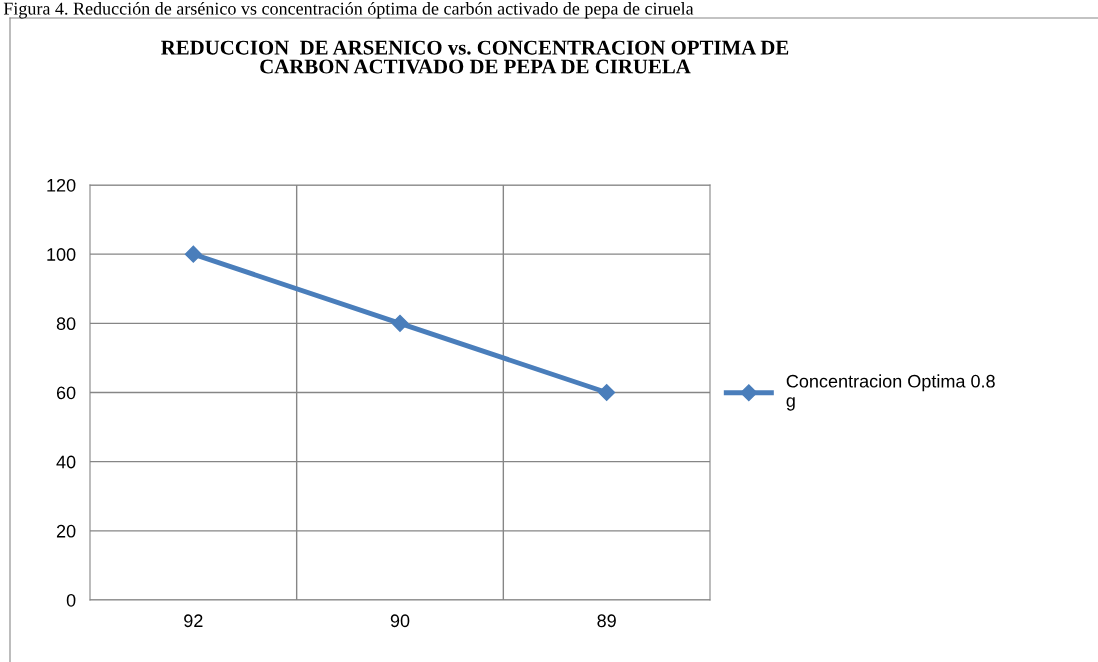 This screenshot has height=662, width=1098. I want to click on x-tick-label: 89, so click(606, 621).